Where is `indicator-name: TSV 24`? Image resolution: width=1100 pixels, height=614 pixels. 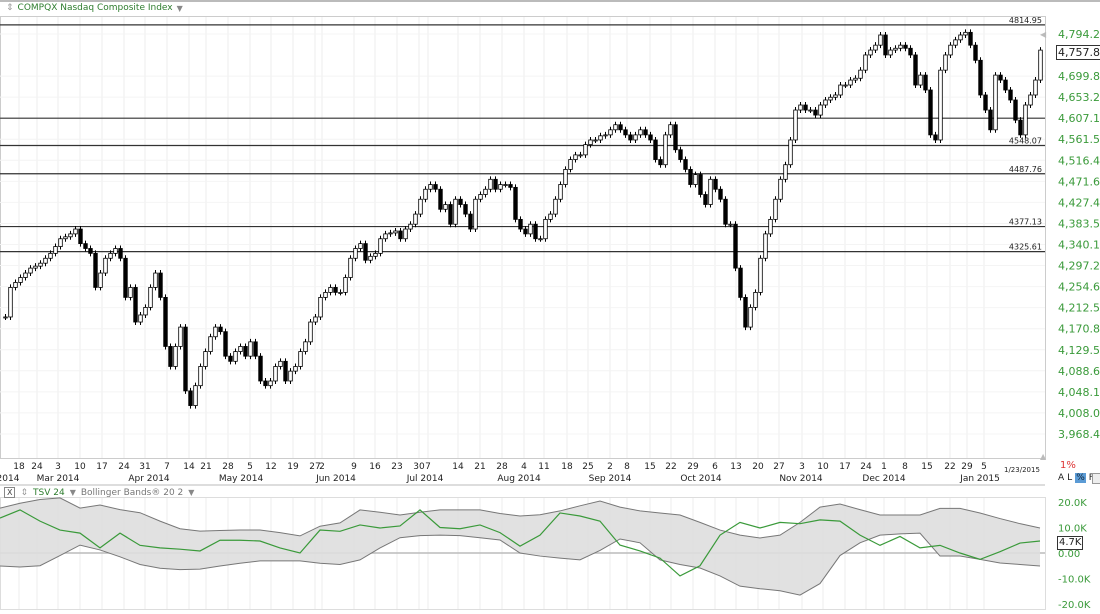
indicator-name: TSV 24 is located at coordinates (49, 492).